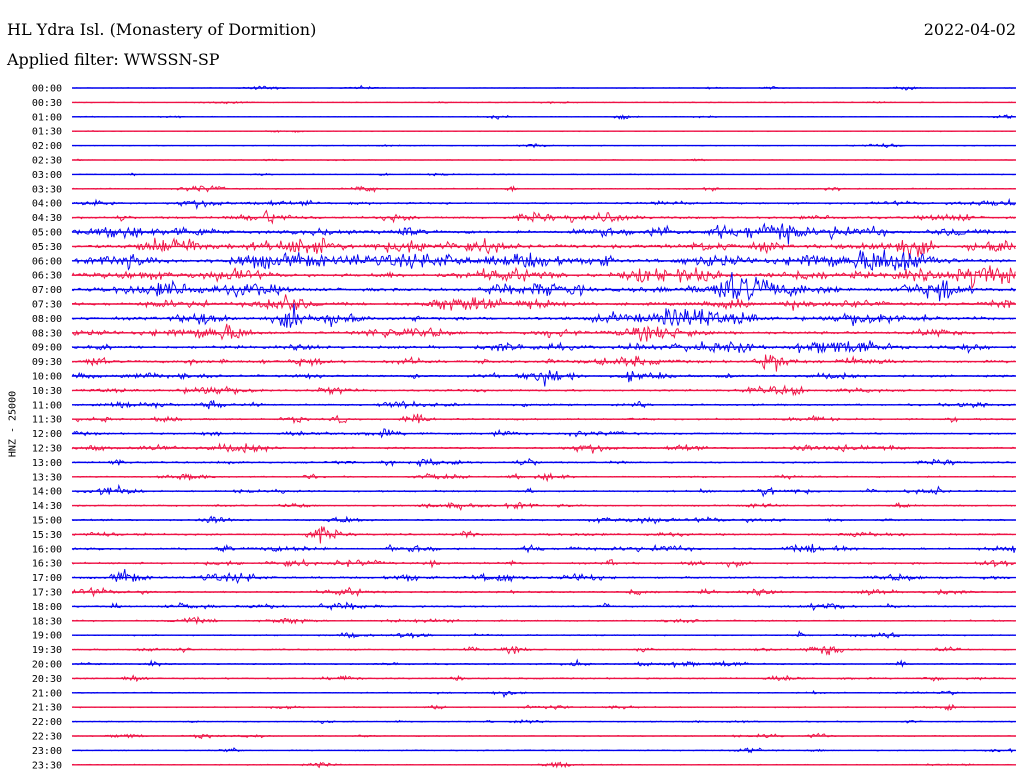  What do you see at coordinates (47, 665) in the screenshot?
I see `row-time-label: 20:00` at bounding box center [47, 665].